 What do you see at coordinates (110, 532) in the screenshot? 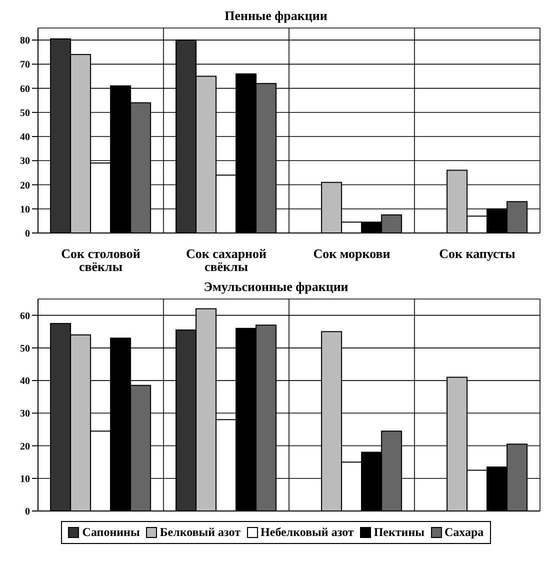
I see `legend-label: Сапонины` at bounding box center [110, 532].